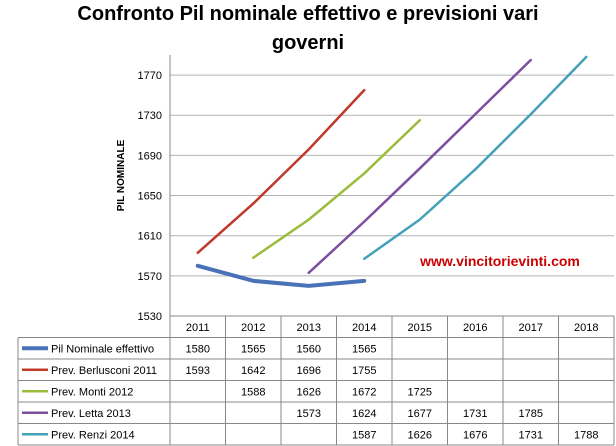 This screenshot has width=616, height=446. I want to click on data-label-s3-2014: 1672, so click(364, 392).